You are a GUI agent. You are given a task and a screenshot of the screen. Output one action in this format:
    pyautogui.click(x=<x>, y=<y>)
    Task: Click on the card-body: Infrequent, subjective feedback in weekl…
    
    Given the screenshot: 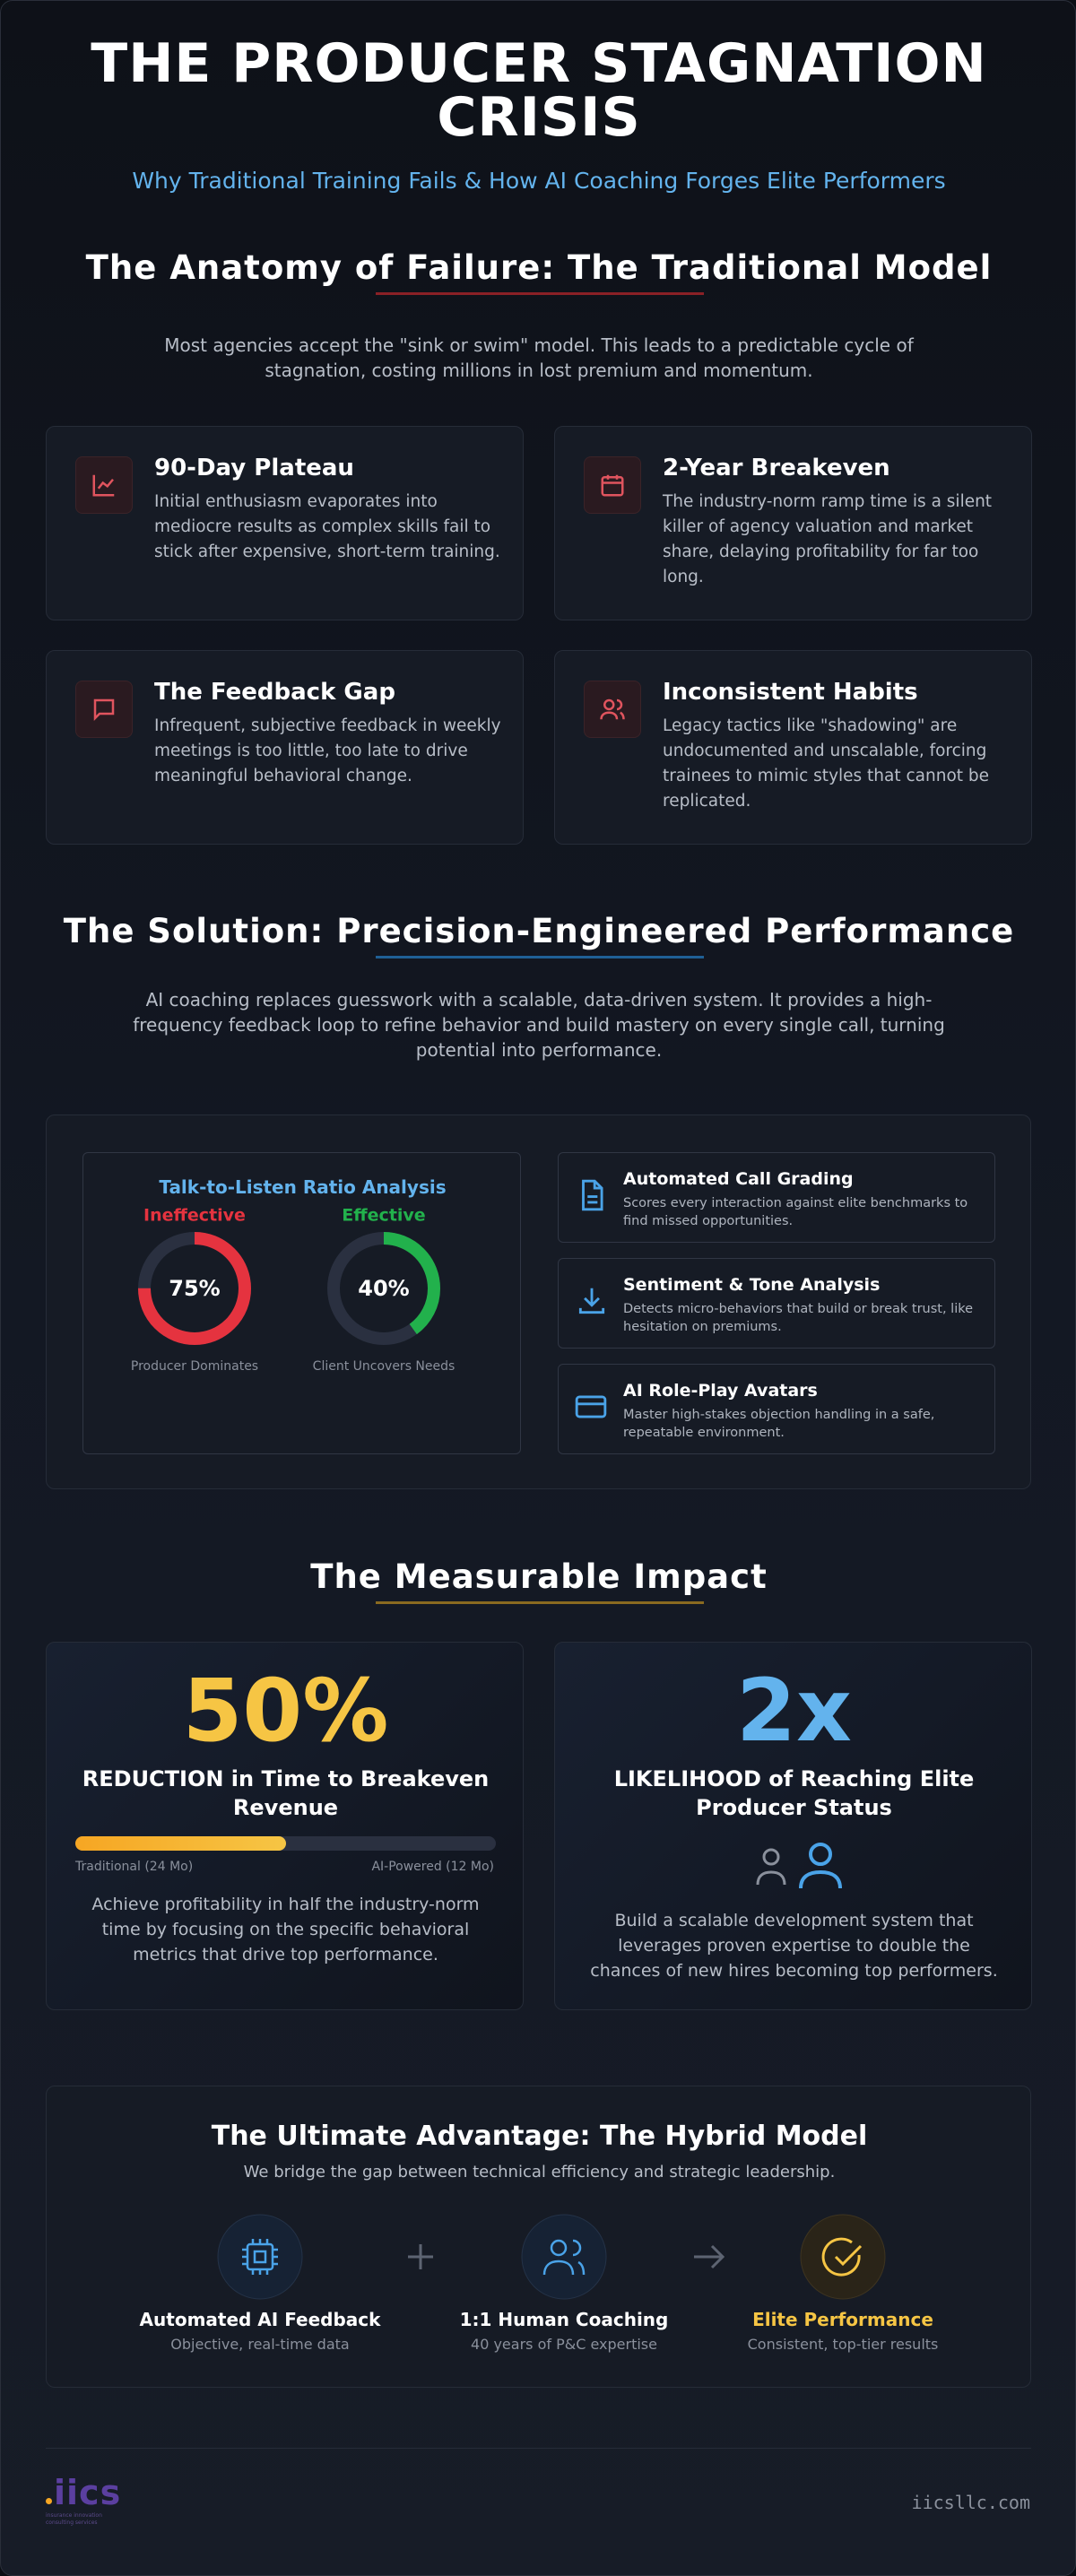 What is the action you would take?
    pyautogui.click(x=327, y=750)
    